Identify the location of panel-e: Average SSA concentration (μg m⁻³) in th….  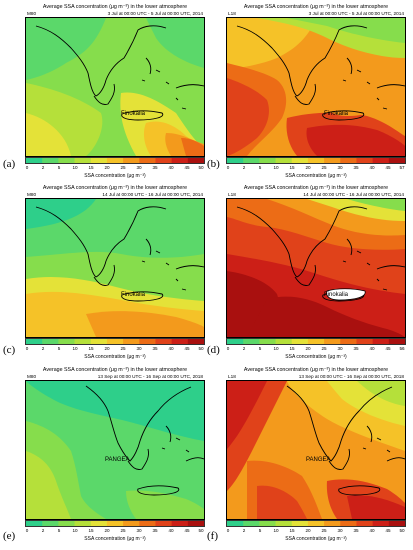
(115, 457).